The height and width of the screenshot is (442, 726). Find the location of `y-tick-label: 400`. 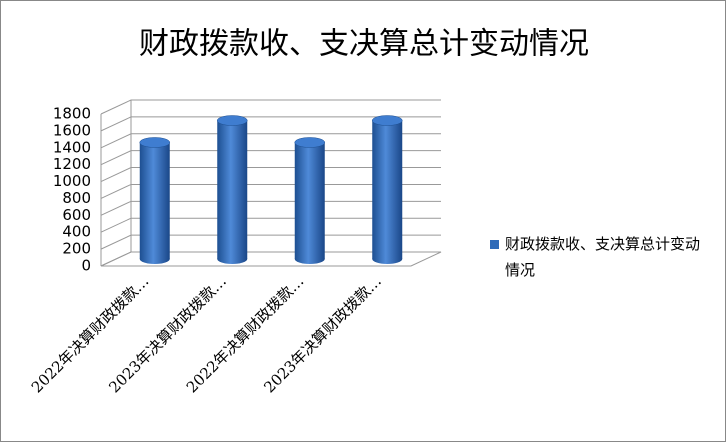

y-tick-label: 400 is located at coordinates (76, 232).